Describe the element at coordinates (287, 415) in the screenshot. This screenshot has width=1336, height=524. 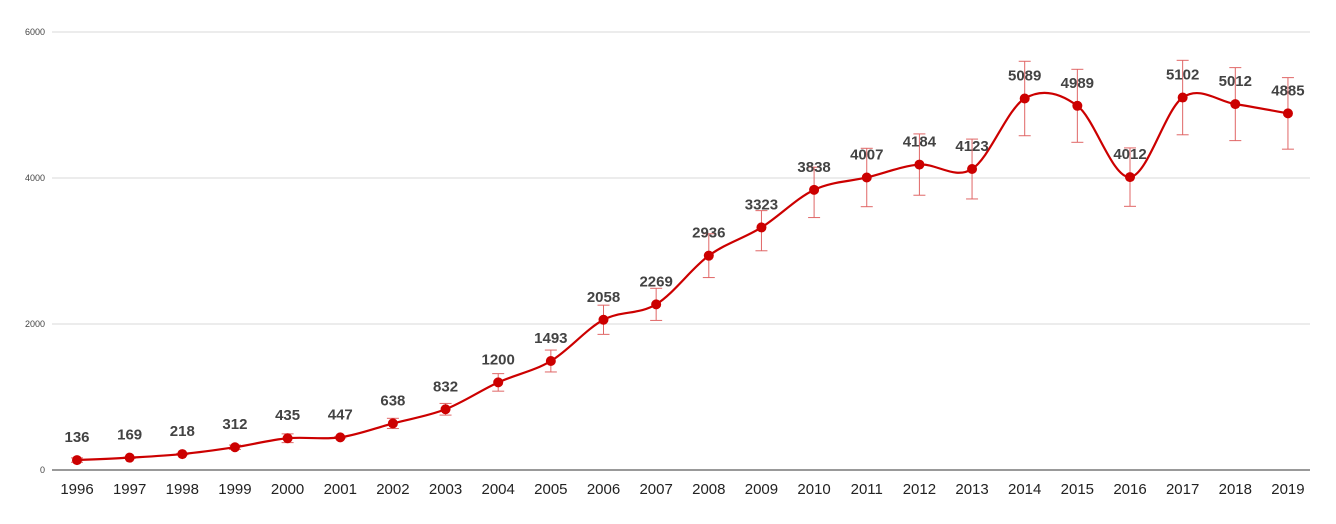
I see `data-label: 435` at that location.